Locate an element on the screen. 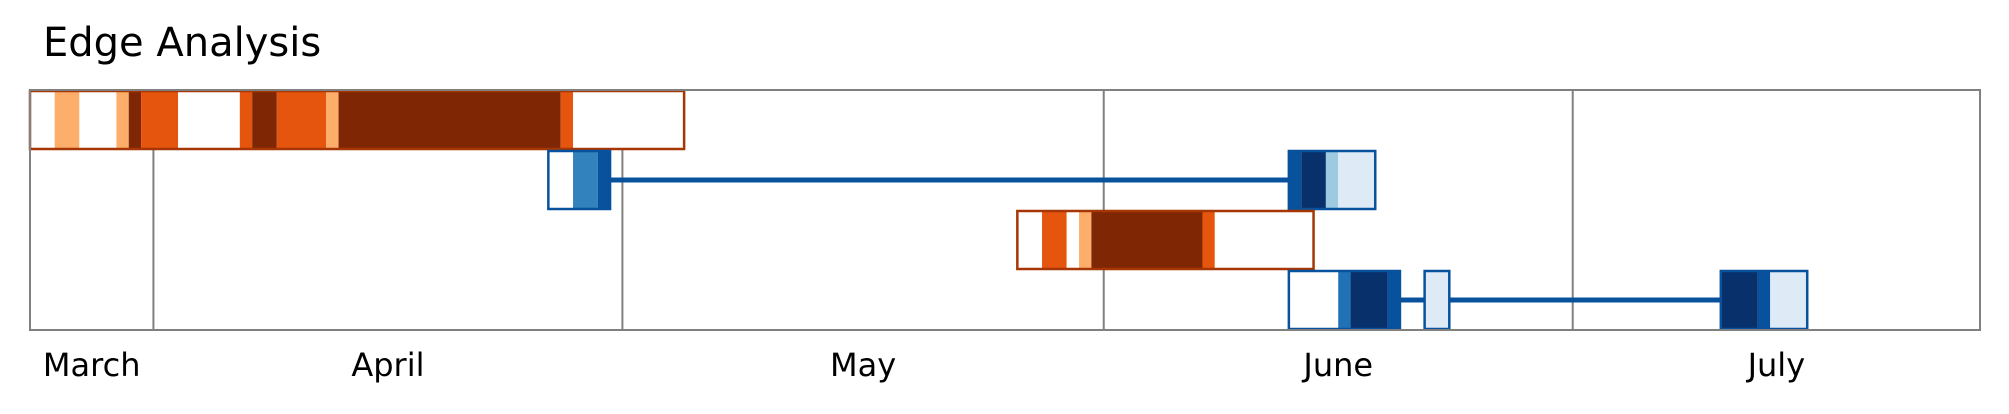 The image size is (2009, 414). month-labels: March April May June July is located at coordinates (924, 365).